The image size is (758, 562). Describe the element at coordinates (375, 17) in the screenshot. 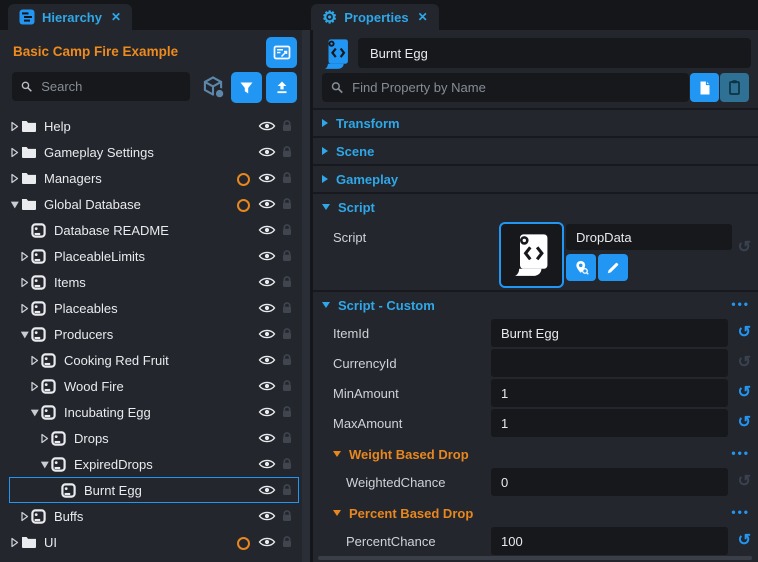

I see `tab-properties: ⚙ Properties ✕` at that location.